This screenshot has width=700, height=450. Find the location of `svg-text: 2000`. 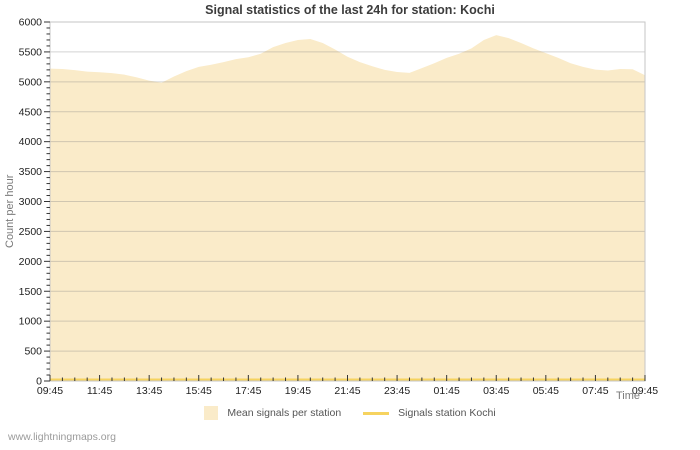

svg-text: 2000 is located at coordinates (31, 262).